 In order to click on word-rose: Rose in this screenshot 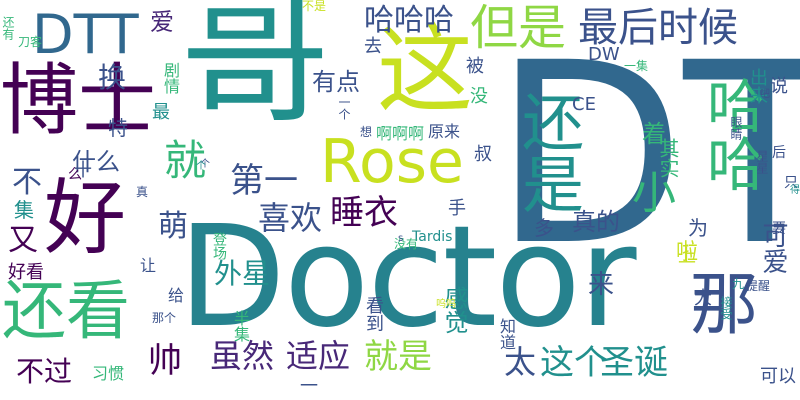, I will do `click(392, 162)`.